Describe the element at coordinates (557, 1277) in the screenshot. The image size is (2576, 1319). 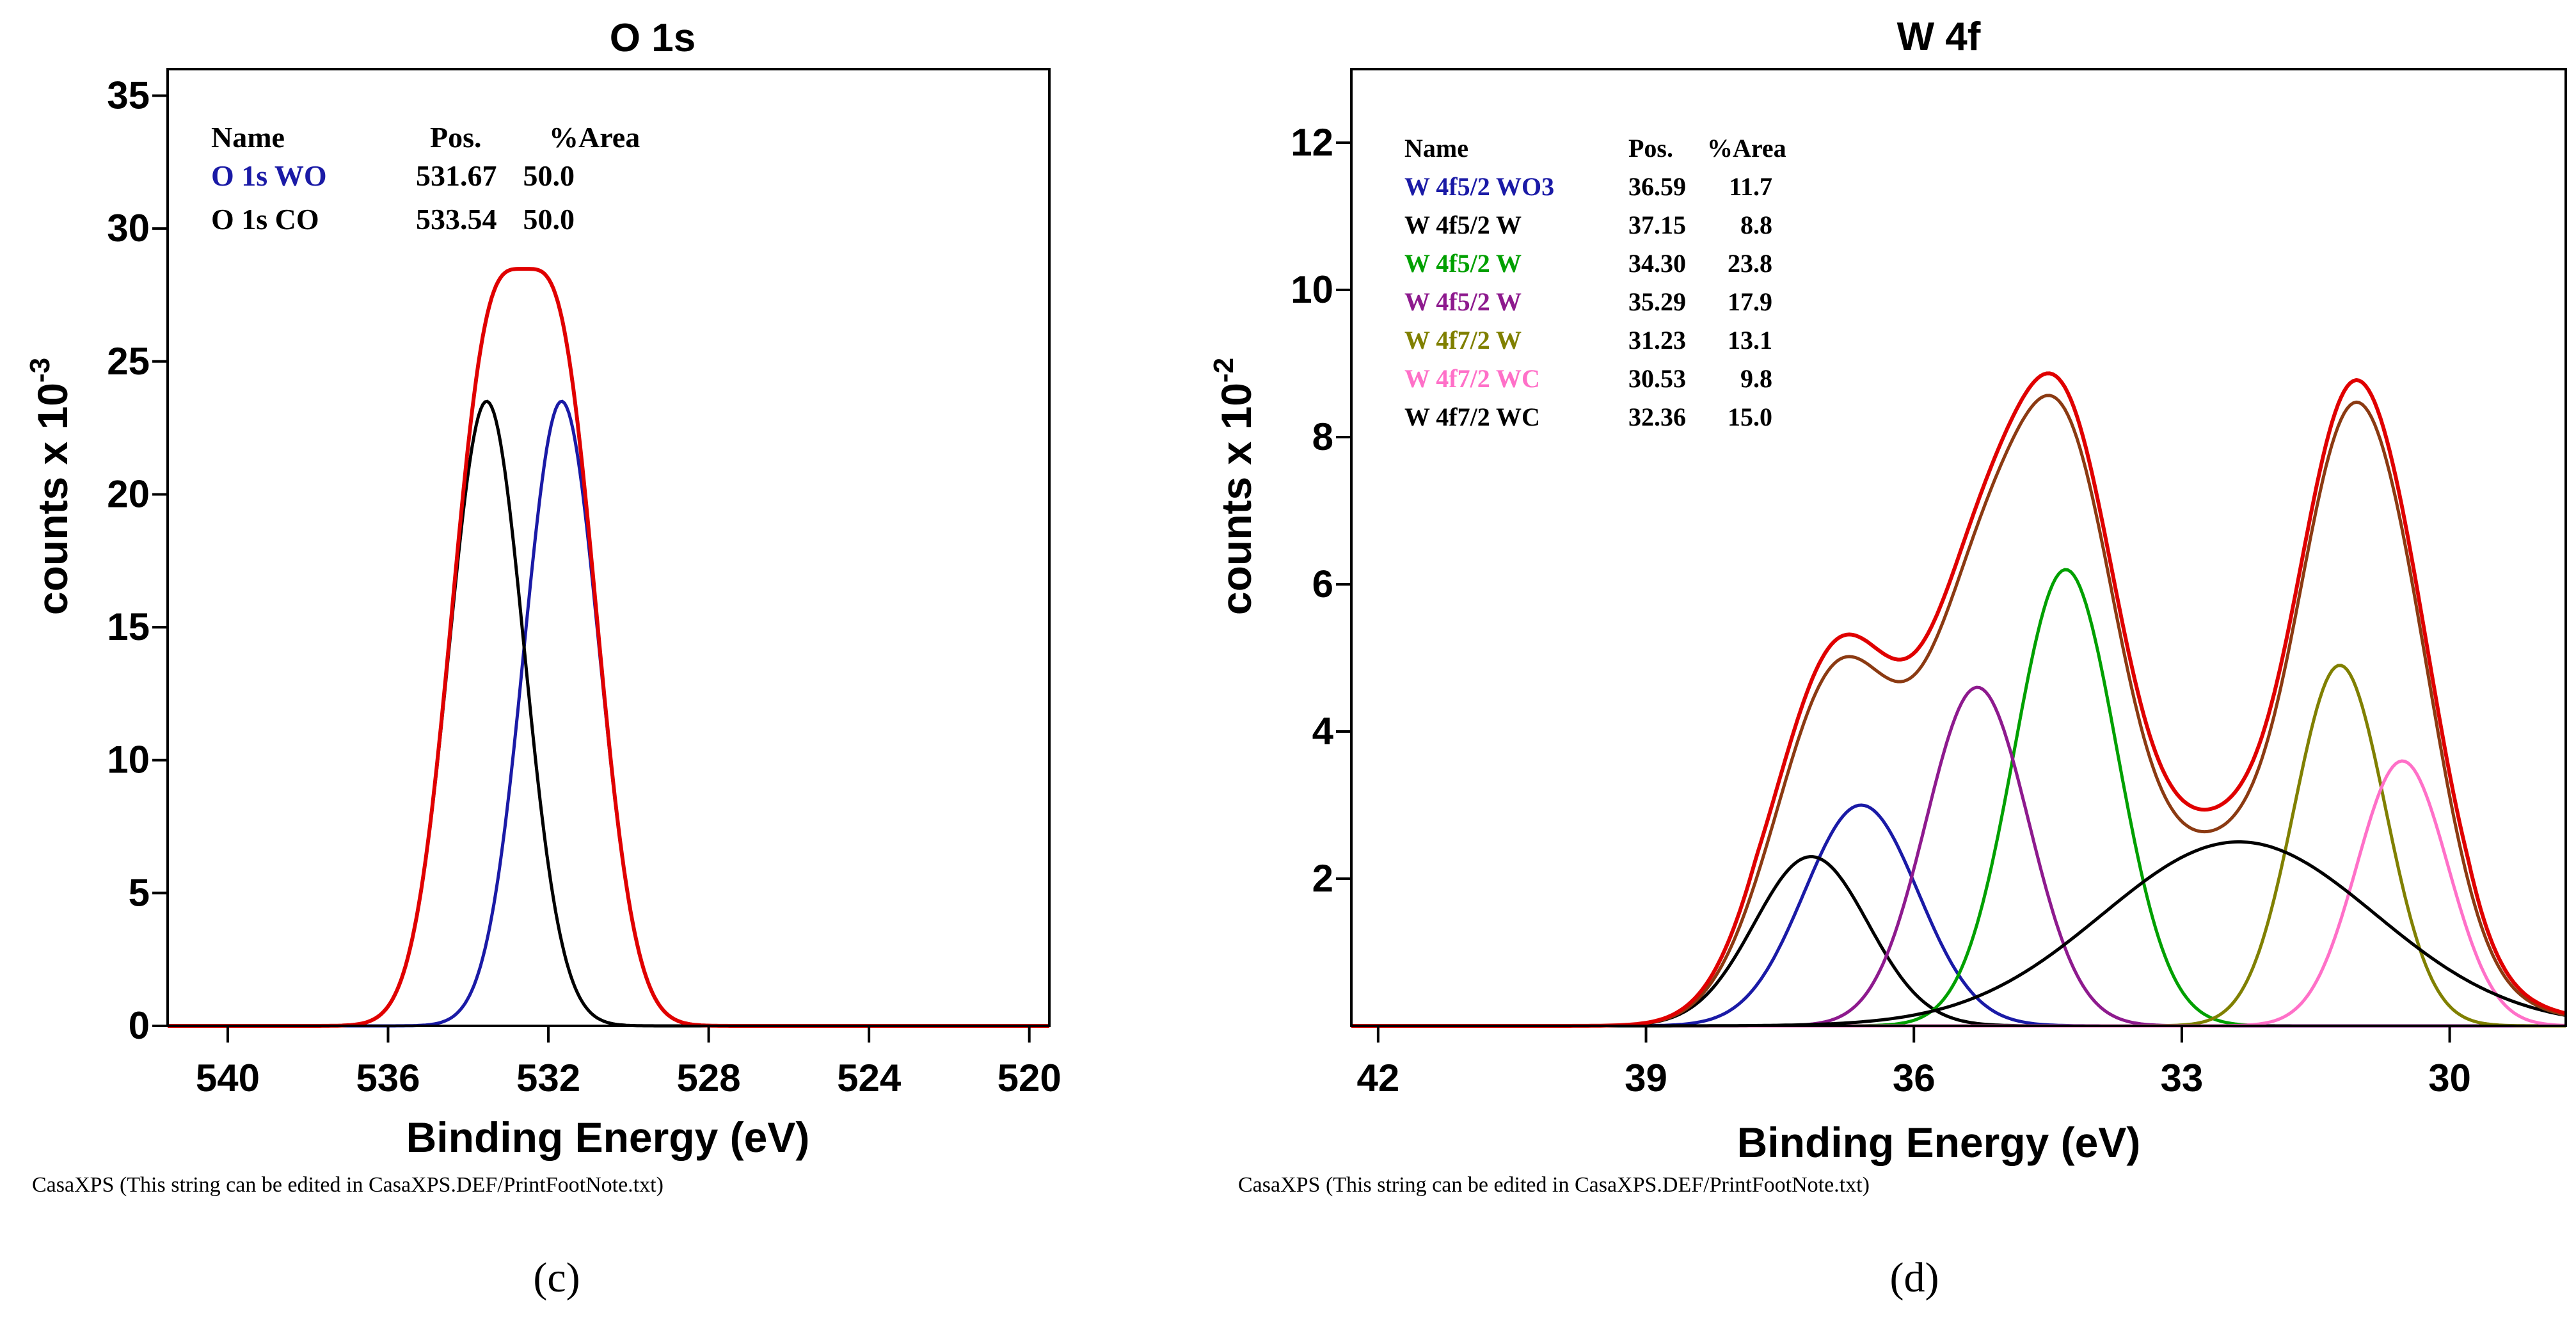
I see `panel-label: (c)` at that location.